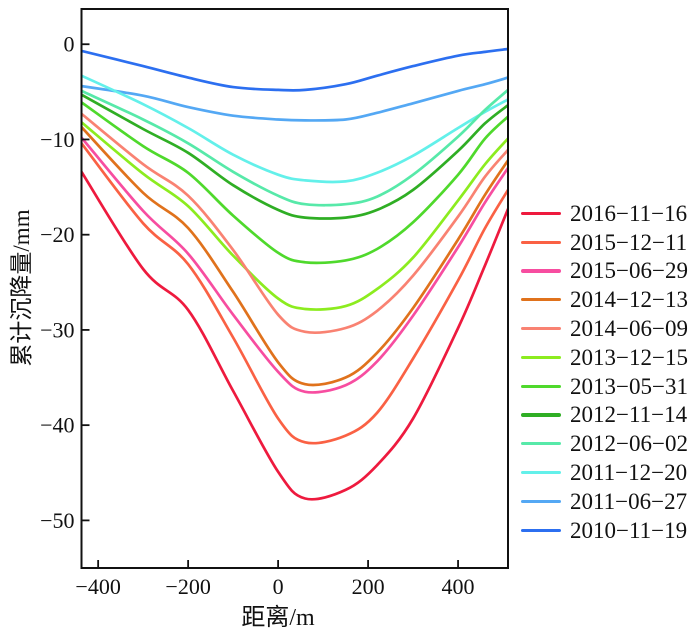 Image resolution: width=700 pixels, height=632 pixels. I want to click on legend-item: 2010−11−19, so click(604, 530).